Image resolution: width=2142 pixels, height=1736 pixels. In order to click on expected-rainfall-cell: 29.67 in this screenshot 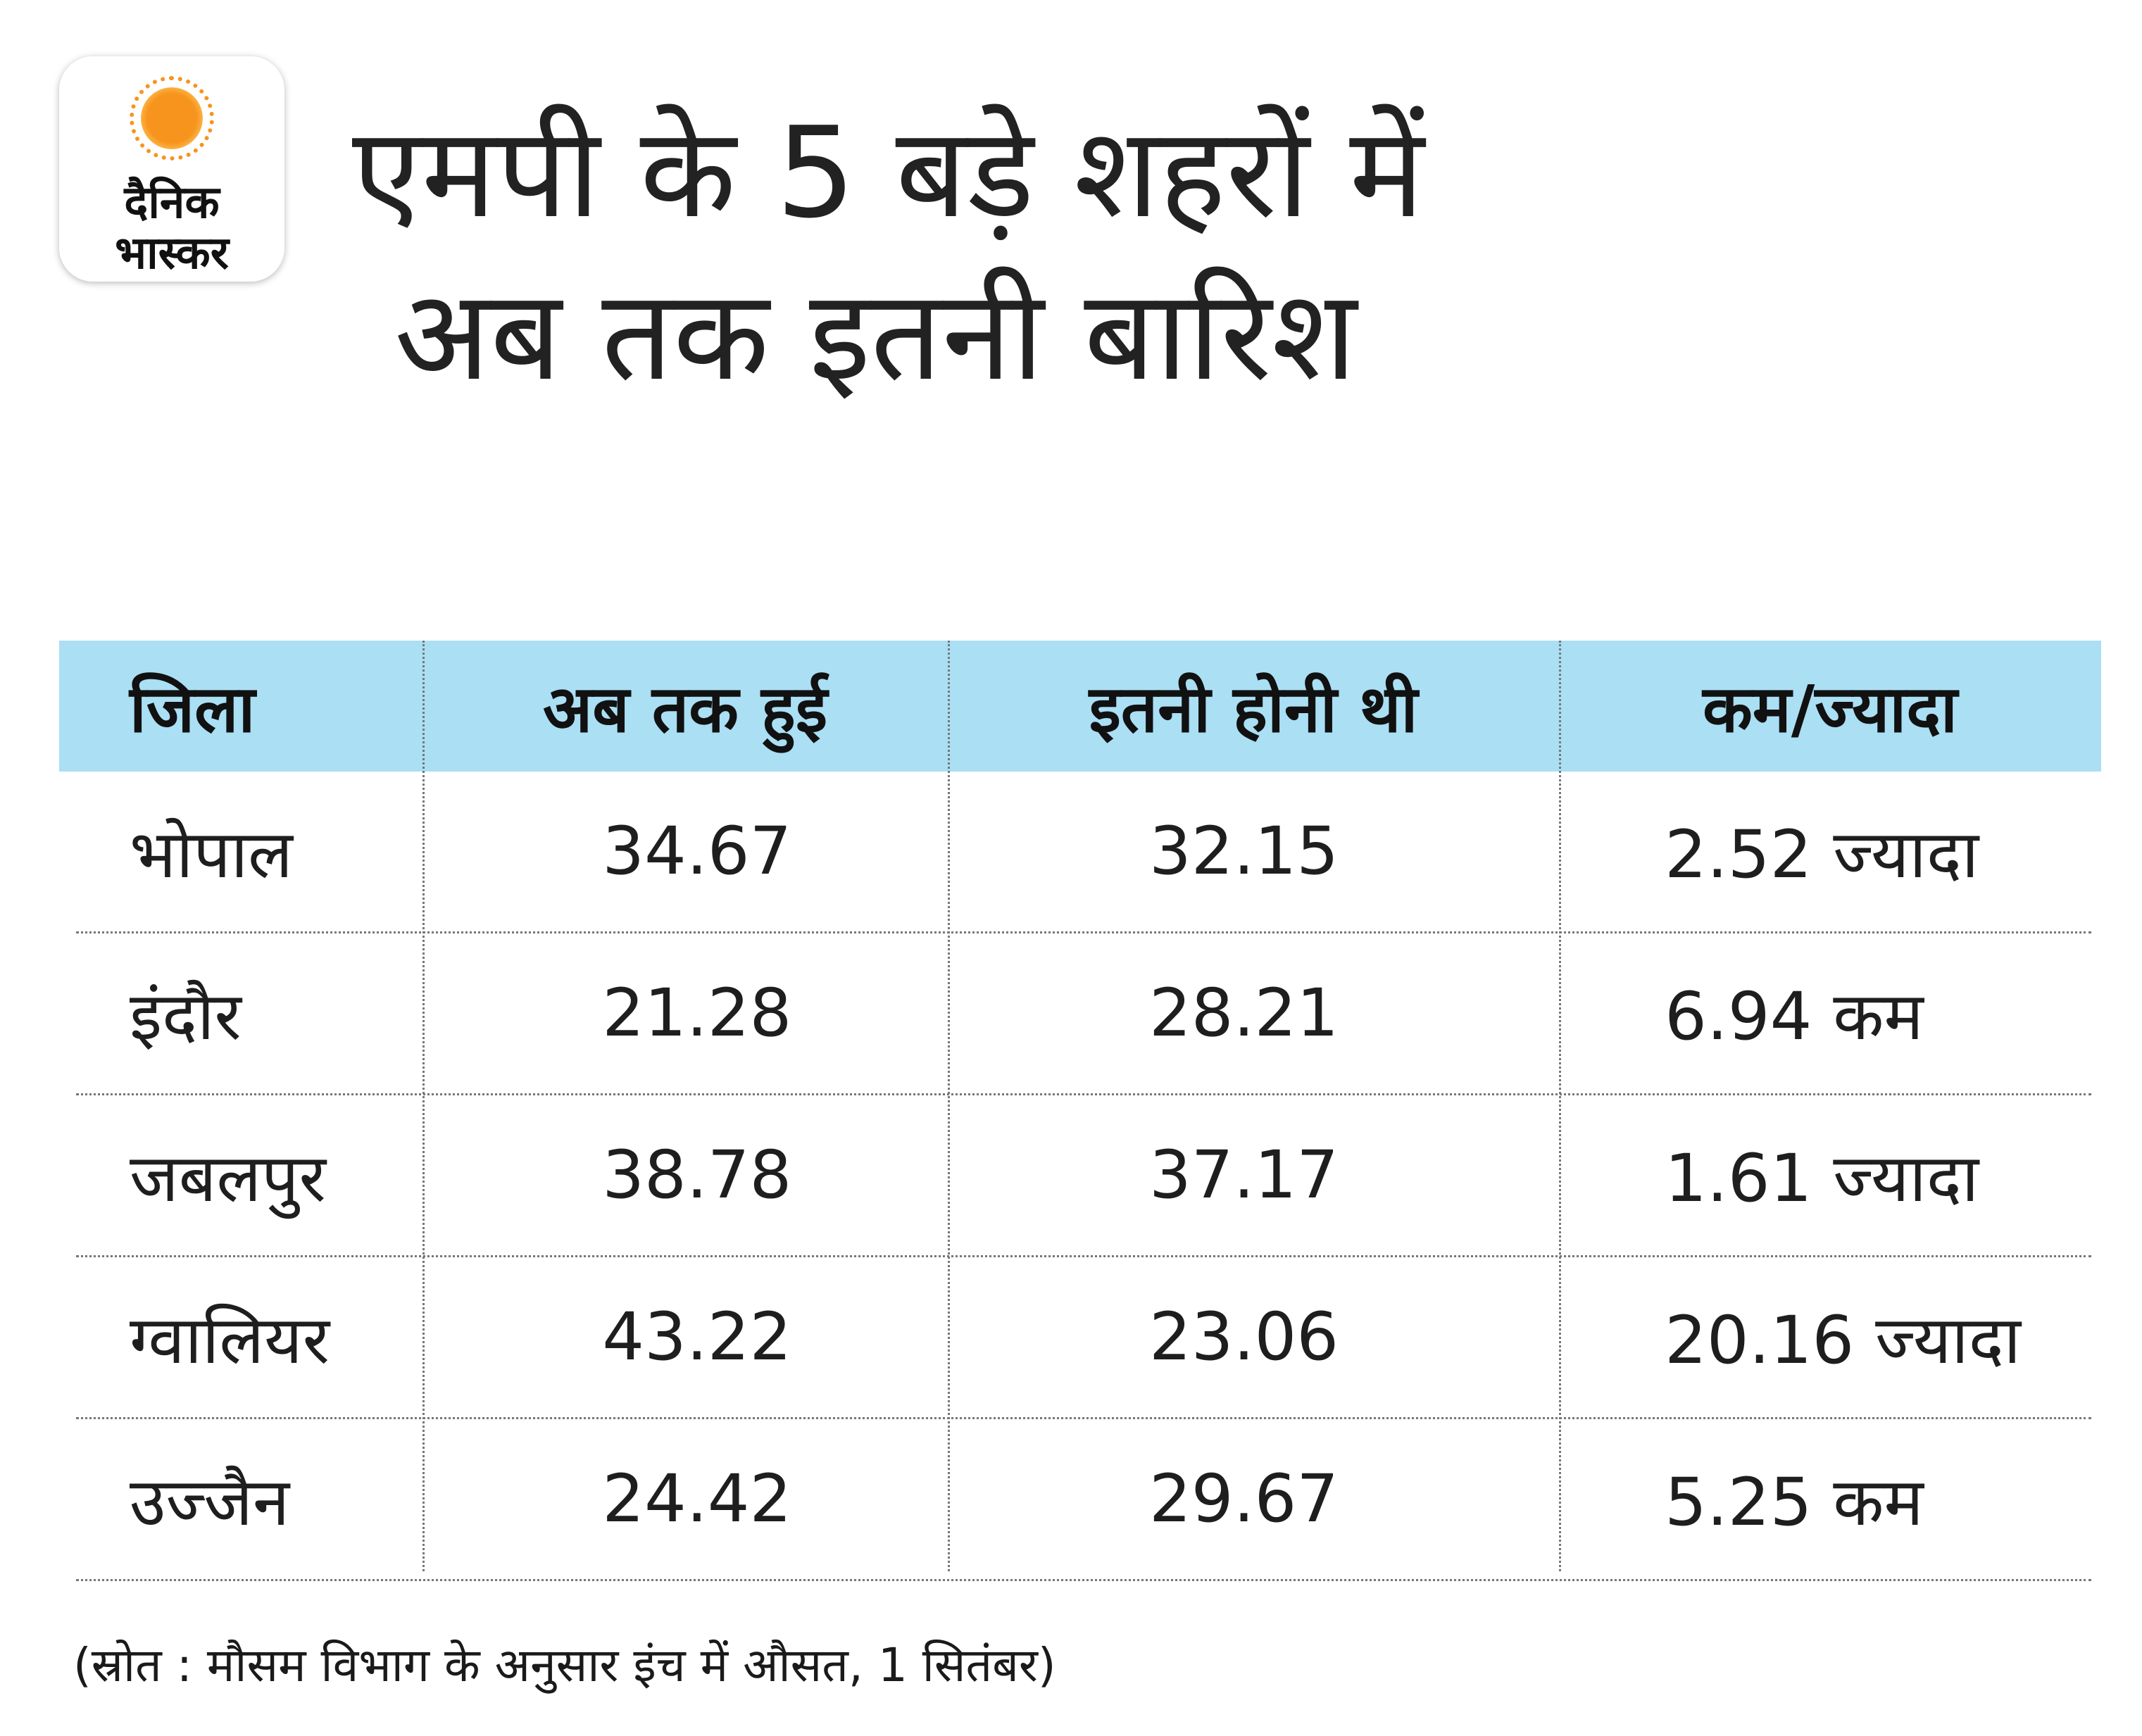, I will do `click(1243, 1499)`.